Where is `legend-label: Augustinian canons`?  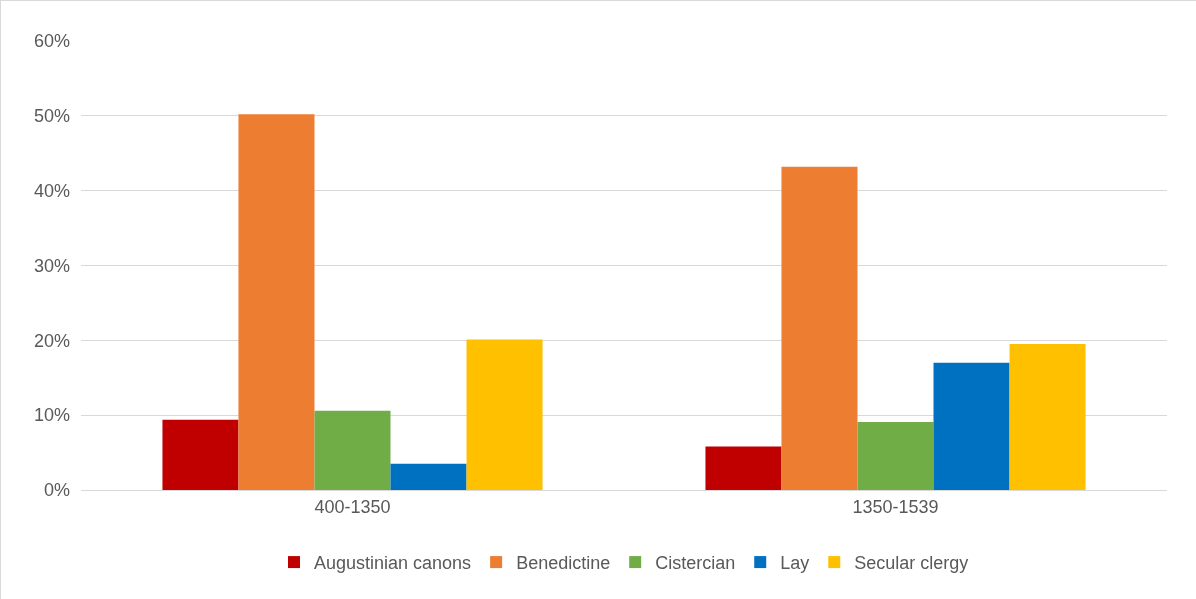 legend-label: Augustinian canons is located at coordinates (393, 563).